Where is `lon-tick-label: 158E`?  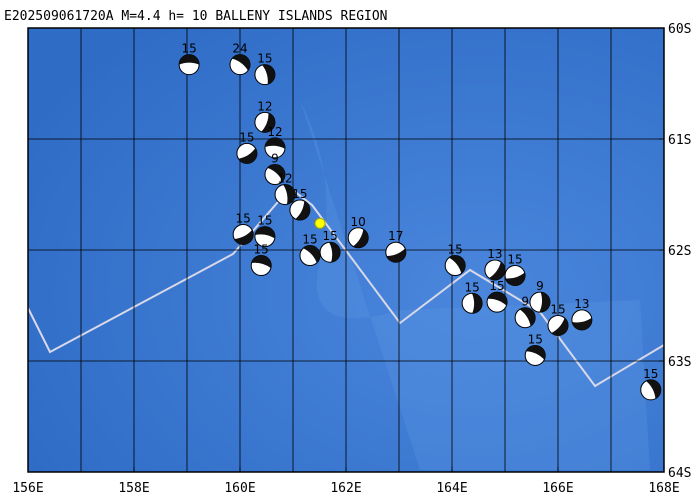
lon-tick-label: 158E is located at coordinates (133, 488).